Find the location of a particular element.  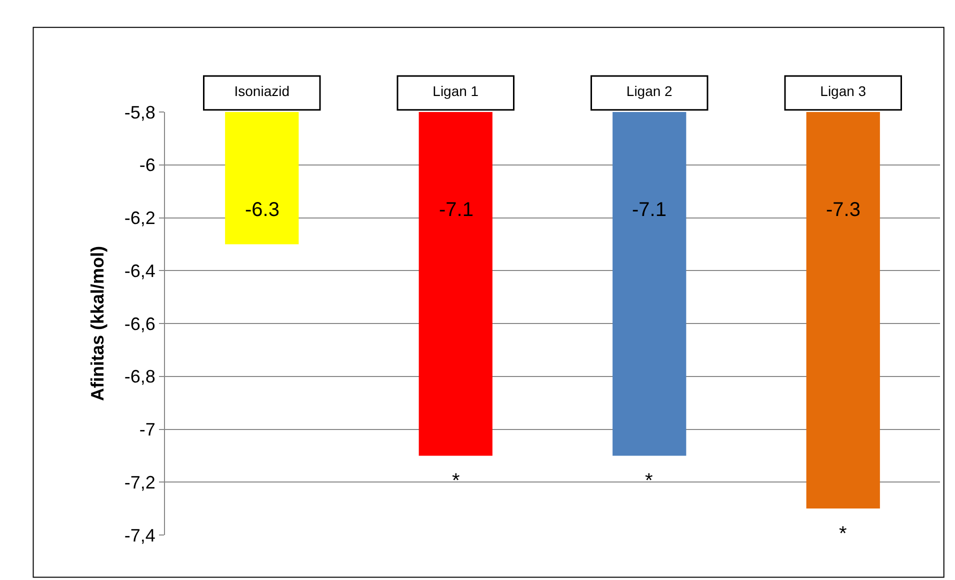

data-label: -6.3 is located at coordinates (262, 210).